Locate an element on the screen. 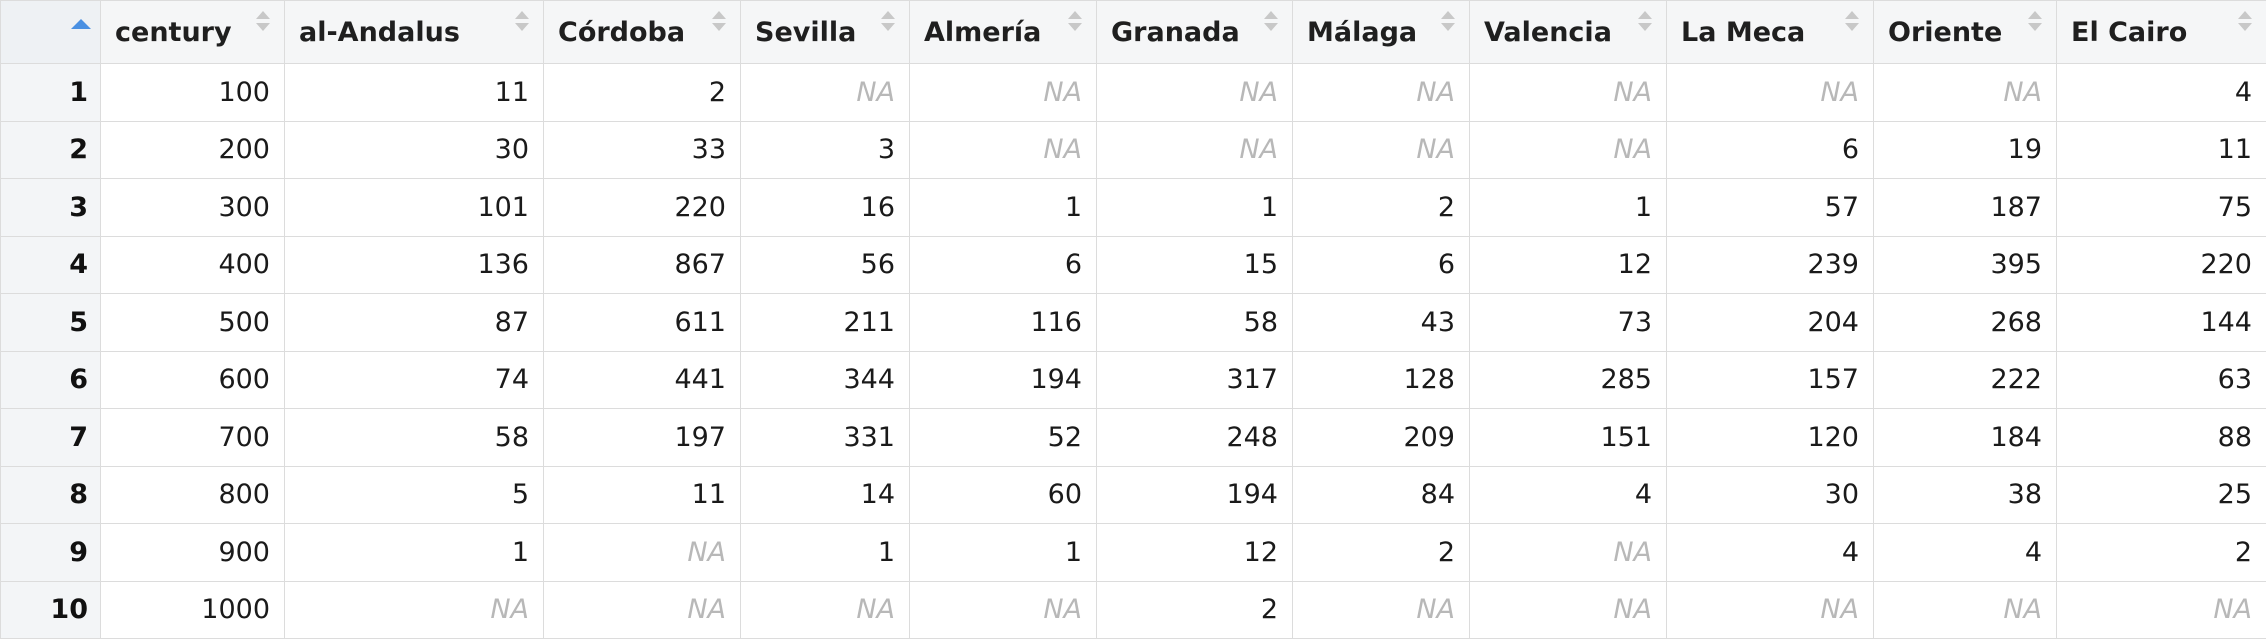 This screenshot has width=2266, height=640. table-row: 7 700 58 197 331 52 248 209 151 120 184 88 is located at coordinates (1133, 437).